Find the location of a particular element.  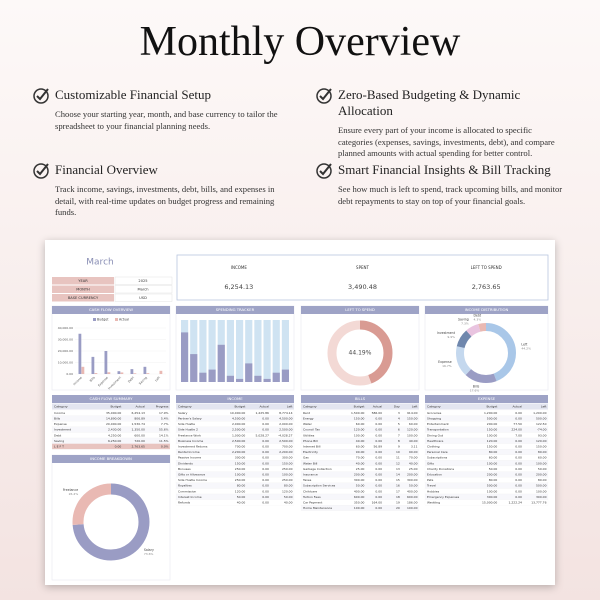

table-title: INCOME is located at coordinates (235, 398).